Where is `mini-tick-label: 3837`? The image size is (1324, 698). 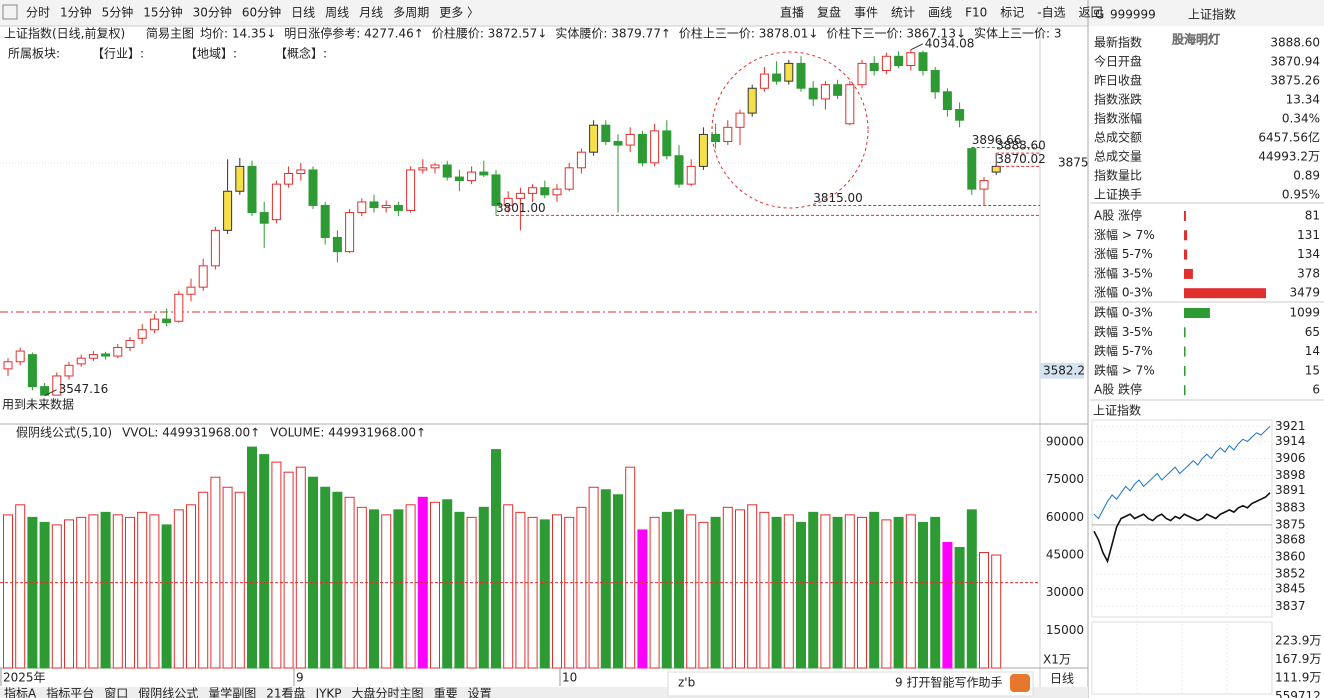
mini-tick-label: 3837 is located at coordinates (1290, 606).